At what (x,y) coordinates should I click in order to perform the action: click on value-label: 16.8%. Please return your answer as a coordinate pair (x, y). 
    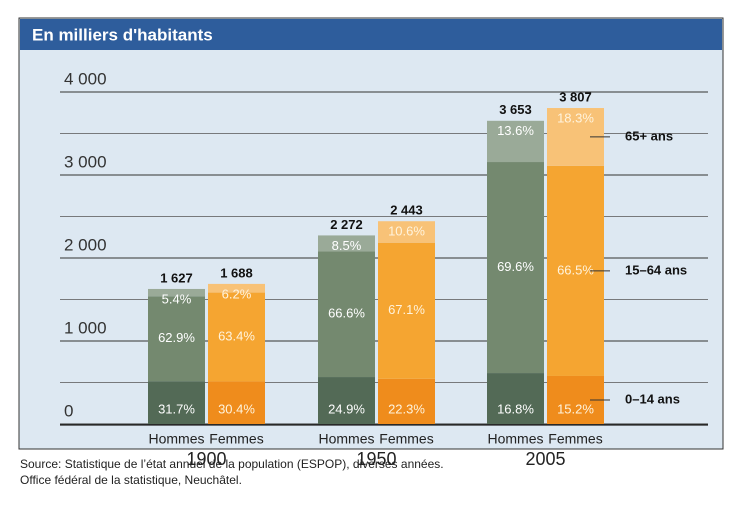
    Looking at the image, I should click on (515, 408).